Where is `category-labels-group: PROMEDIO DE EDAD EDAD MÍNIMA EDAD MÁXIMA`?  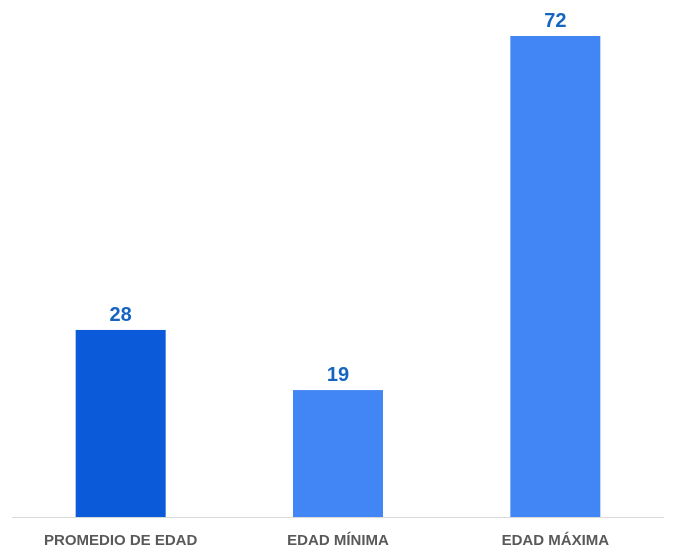 category-labels-group: PROMEDIO DE EDAD EDAD MÍNIMA EDAD MÁXIMA is located at coordinates (326, 540).